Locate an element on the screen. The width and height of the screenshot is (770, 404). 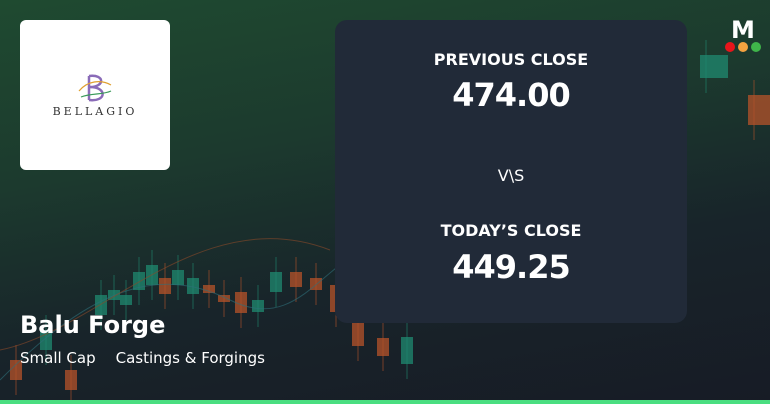
brand-dot-orange is located at coordinates (743, 47).